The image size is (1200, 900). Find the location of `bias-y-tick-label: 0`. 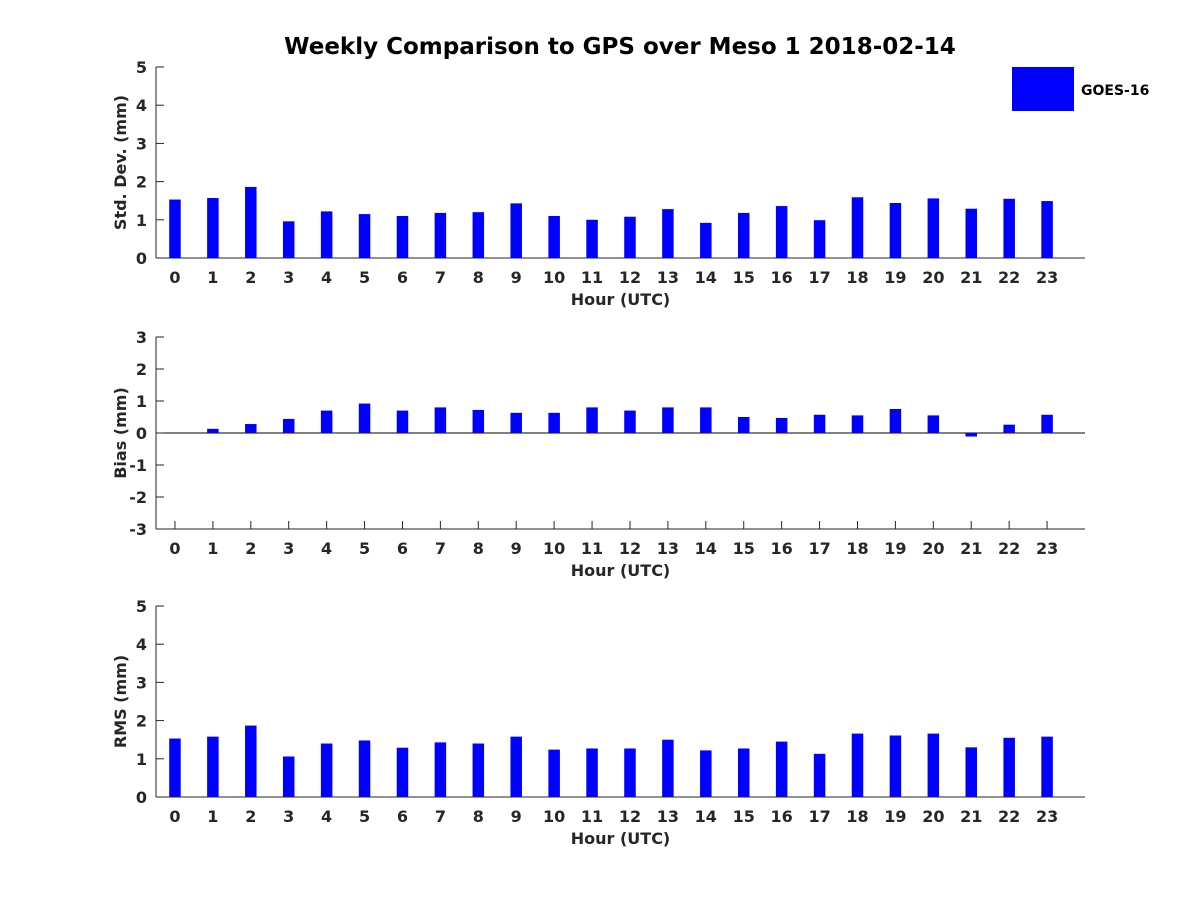

bias-y-tick-label: 0 is located at coordinates (141, 433).